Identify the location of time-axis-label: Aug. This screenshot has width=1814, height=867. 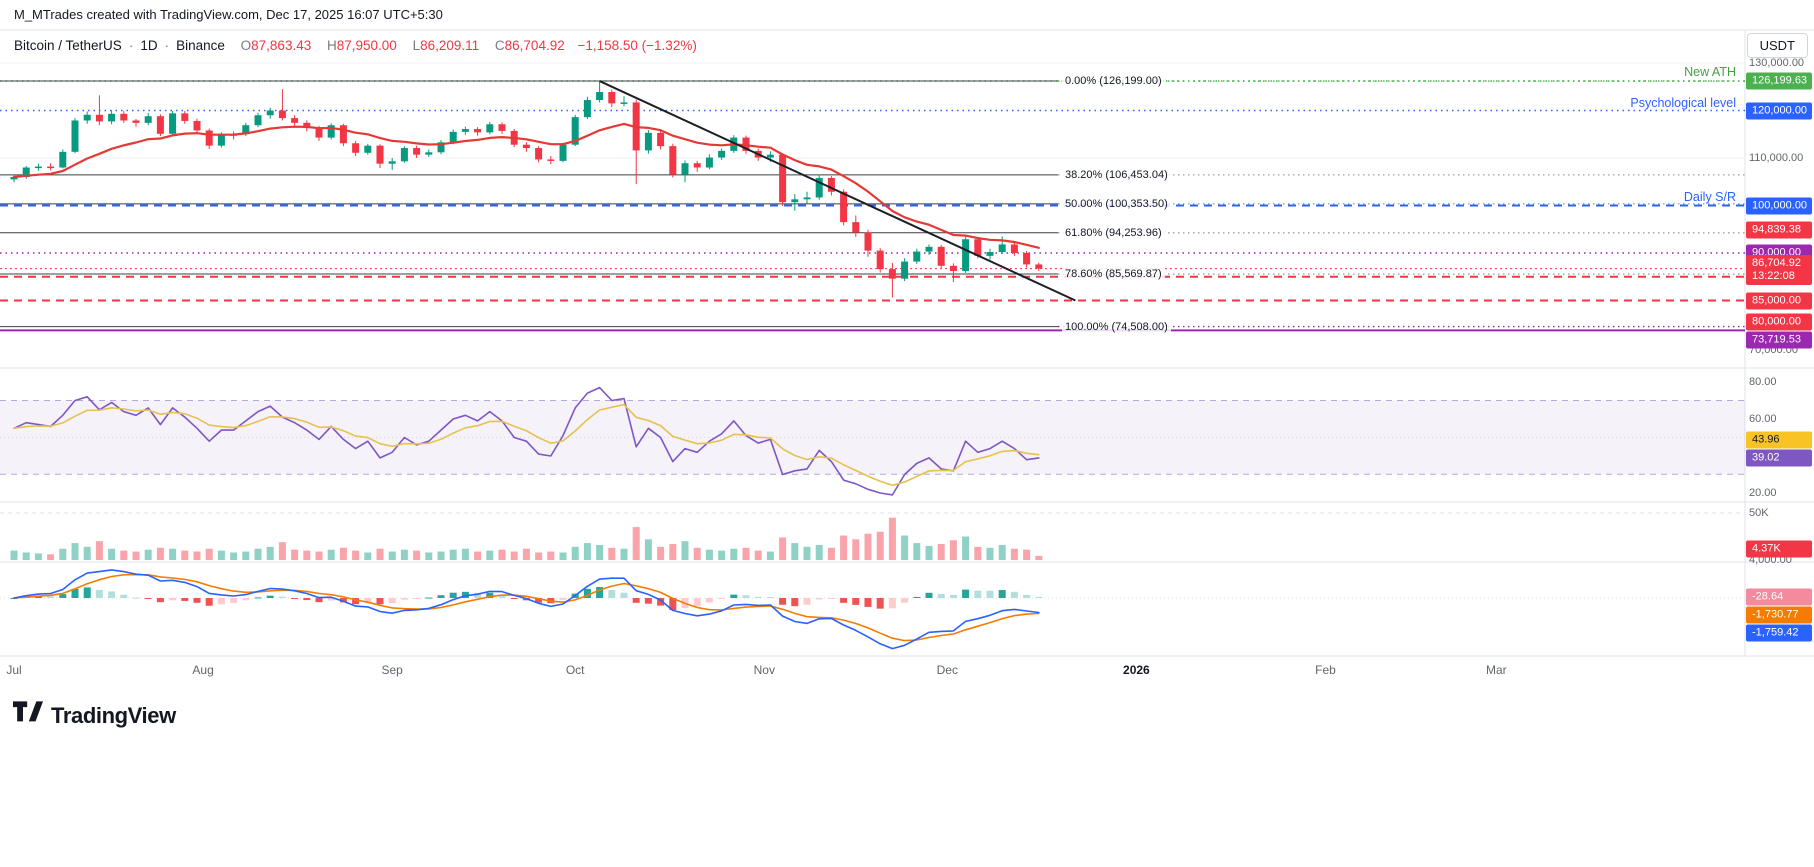
(203, 670).